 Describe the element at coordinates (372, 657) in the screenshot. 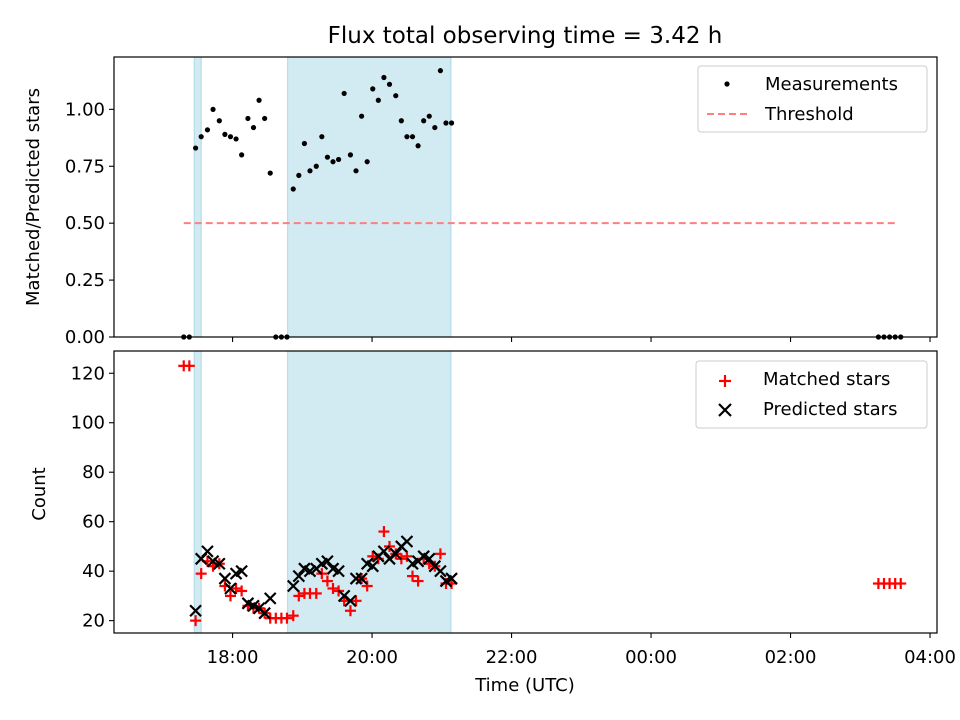

I see `x-tick-label: 20:00` at that location.